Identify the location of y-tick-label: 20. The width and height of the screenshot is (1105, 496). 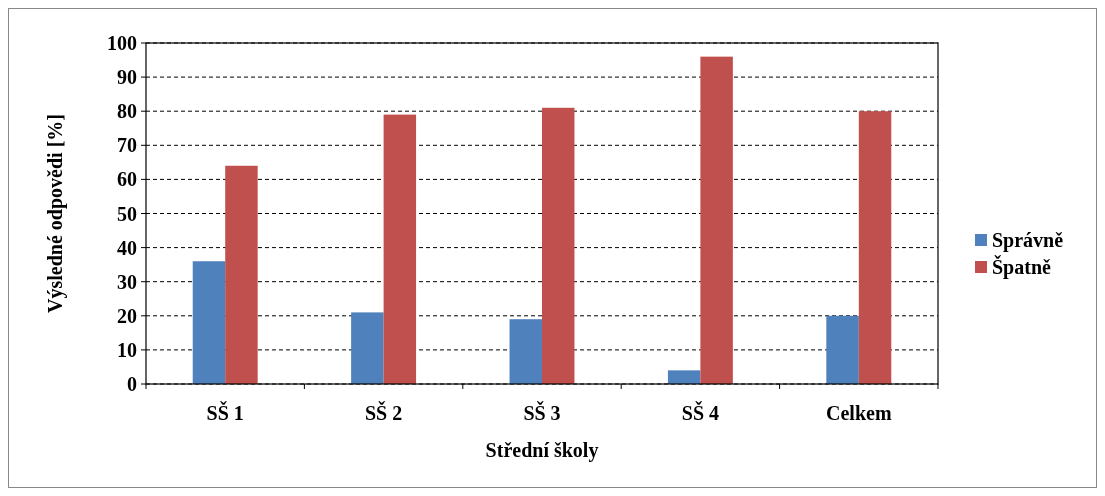
(127, 315).